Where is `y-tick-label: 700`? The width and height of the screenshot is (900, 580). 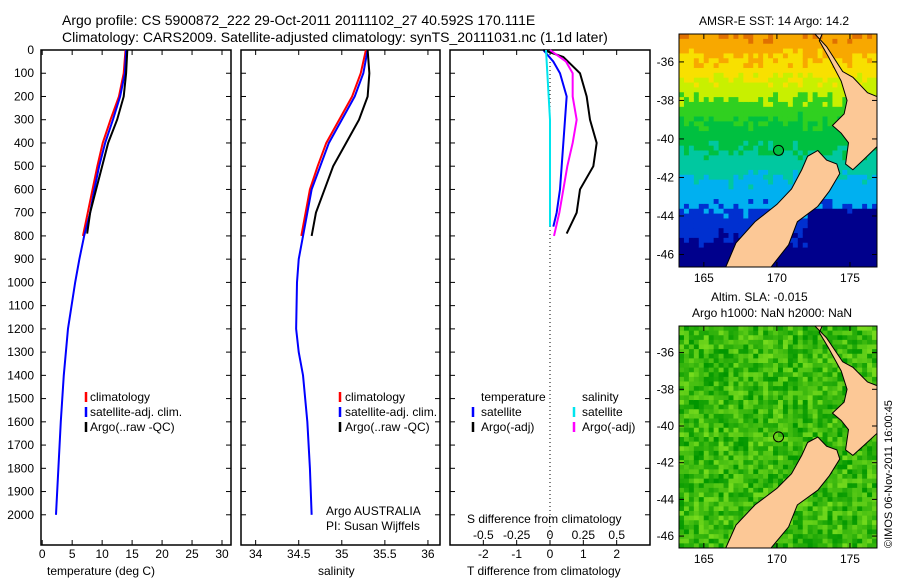
y-tick-label: 700 is located at coordinates (24, 213).